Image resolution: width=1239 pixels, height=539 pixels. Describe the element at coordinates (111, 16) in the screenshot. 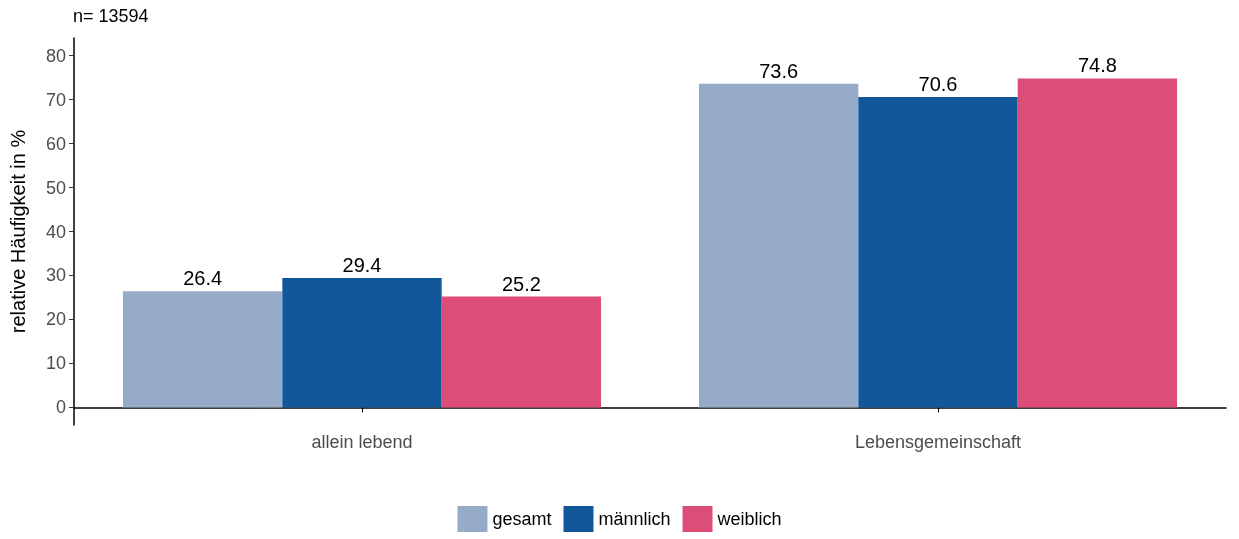

I see `chart-title: n= 13594` at that location.